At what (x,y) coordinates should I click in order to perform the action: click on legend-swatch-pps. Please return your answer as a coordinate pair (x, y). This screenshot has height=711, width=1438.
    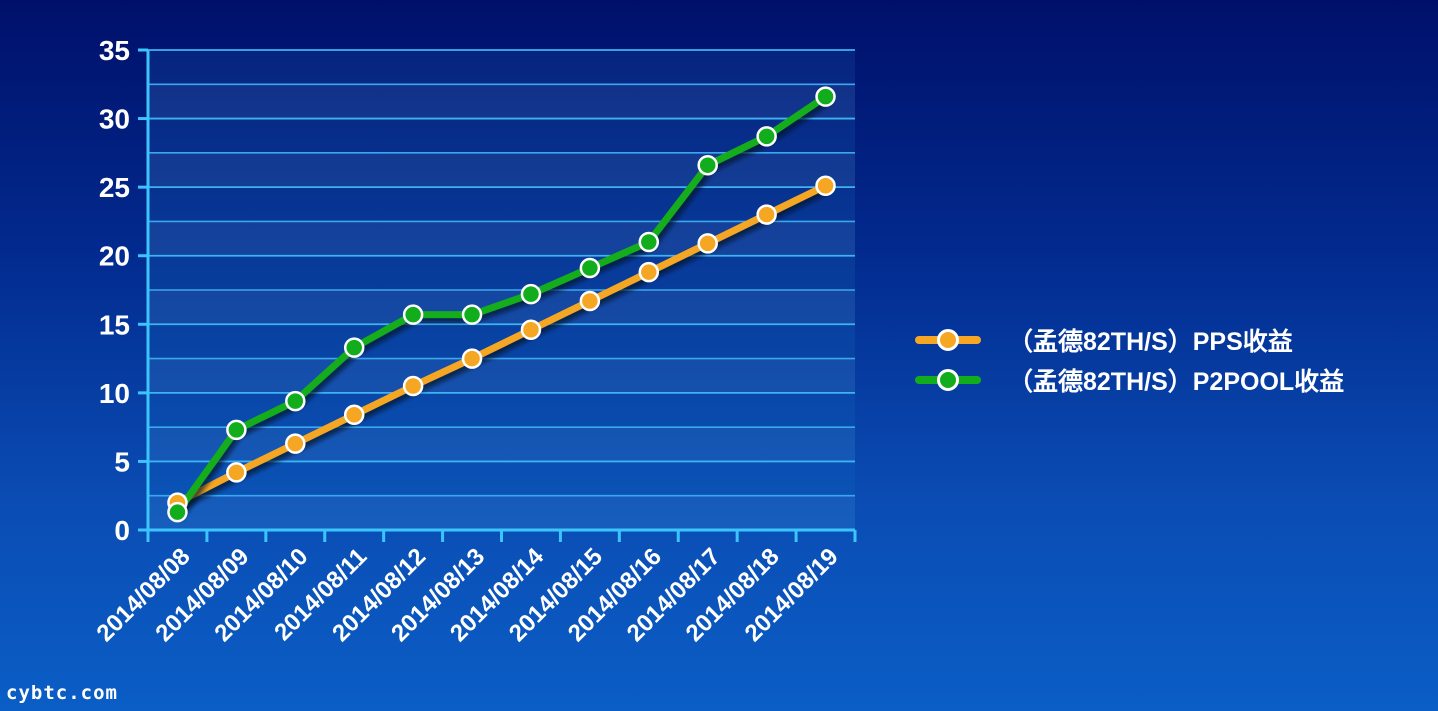
    Looking at the image, I should click on (948, 340).